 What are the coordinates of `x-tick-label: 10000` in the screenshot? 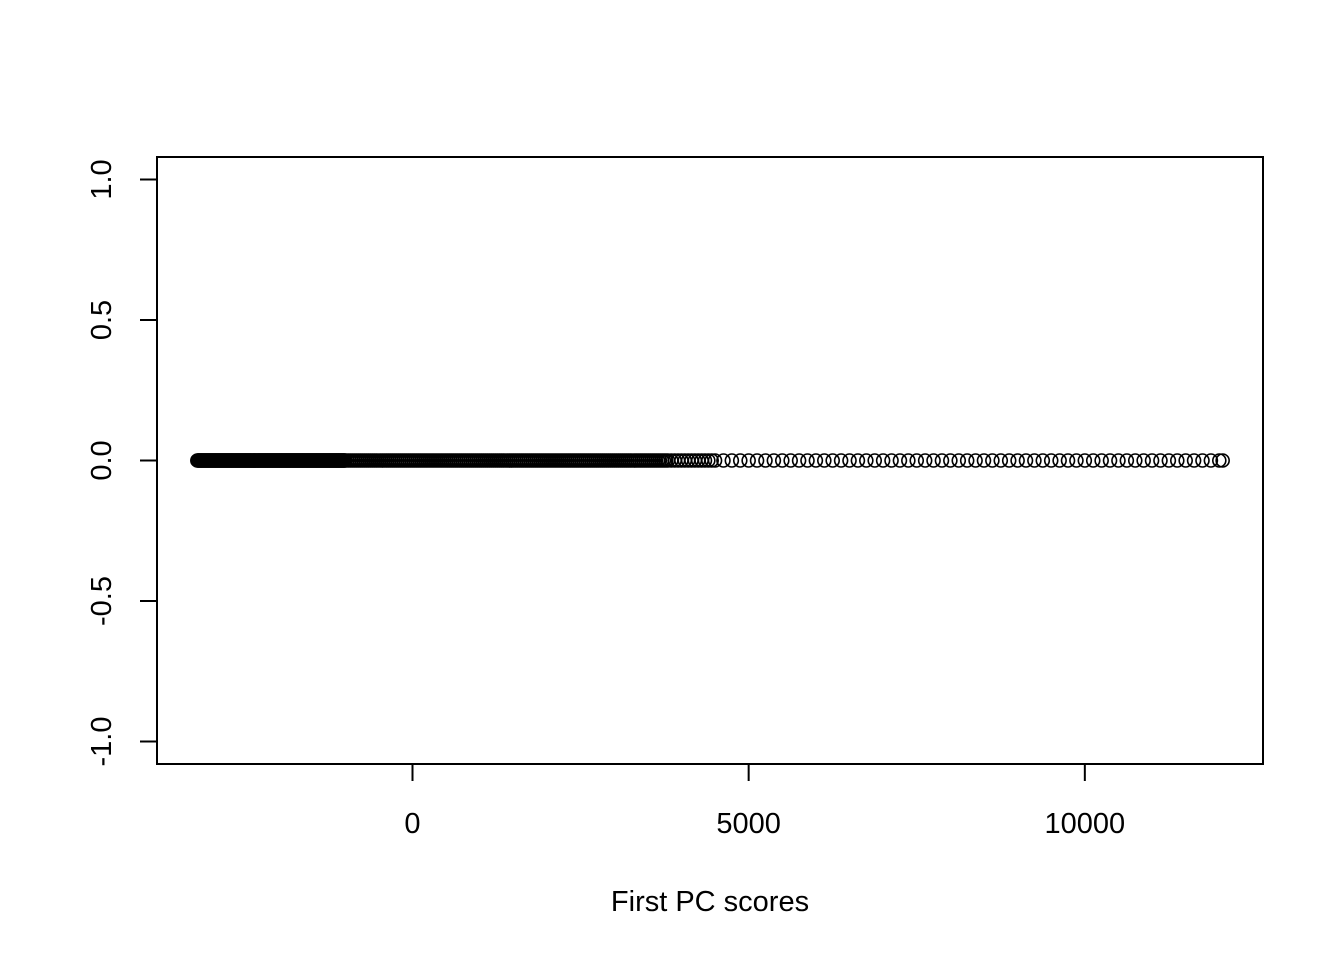 It's located at (1085, 824).